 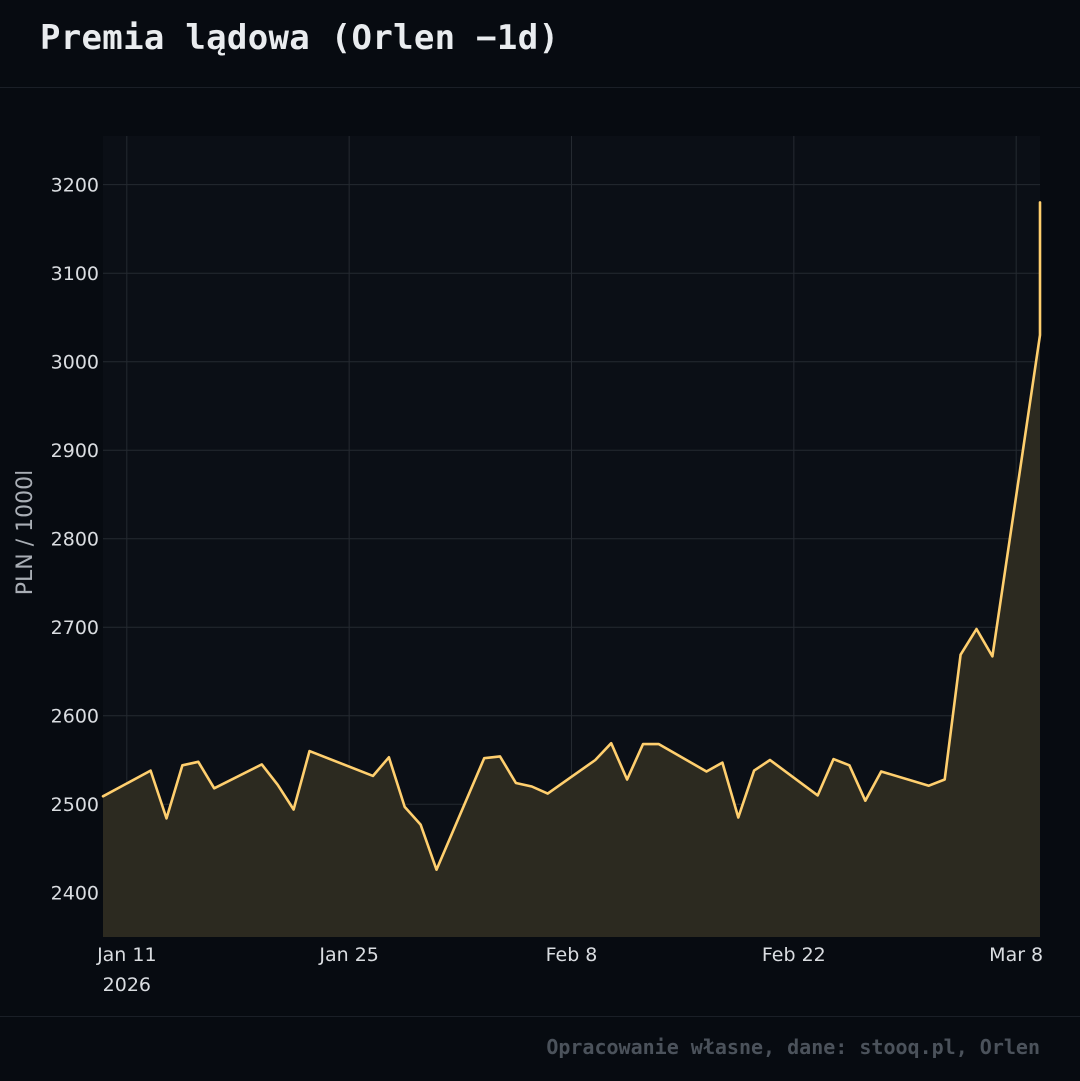 What do you see at coordinates (127, 985) in the screenshot?
I see `x-tick-sublabel: 2026` at bounding box center [127, 985].